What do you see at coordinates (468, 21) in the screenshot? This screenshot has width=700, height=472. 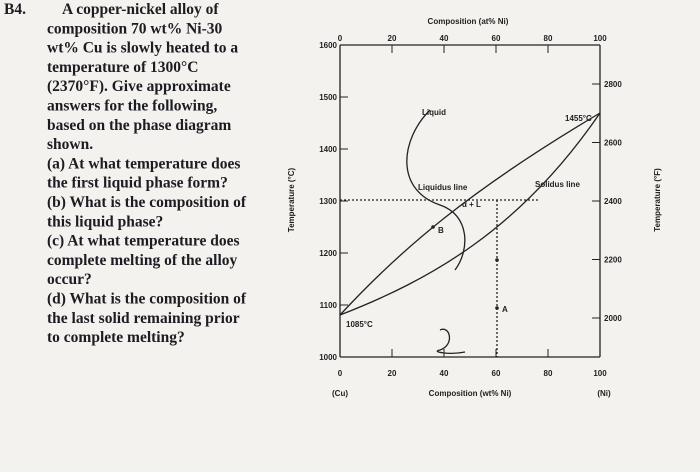 I see `axis-title: Composition (at% Ni)` at bounding box center [468, 21].